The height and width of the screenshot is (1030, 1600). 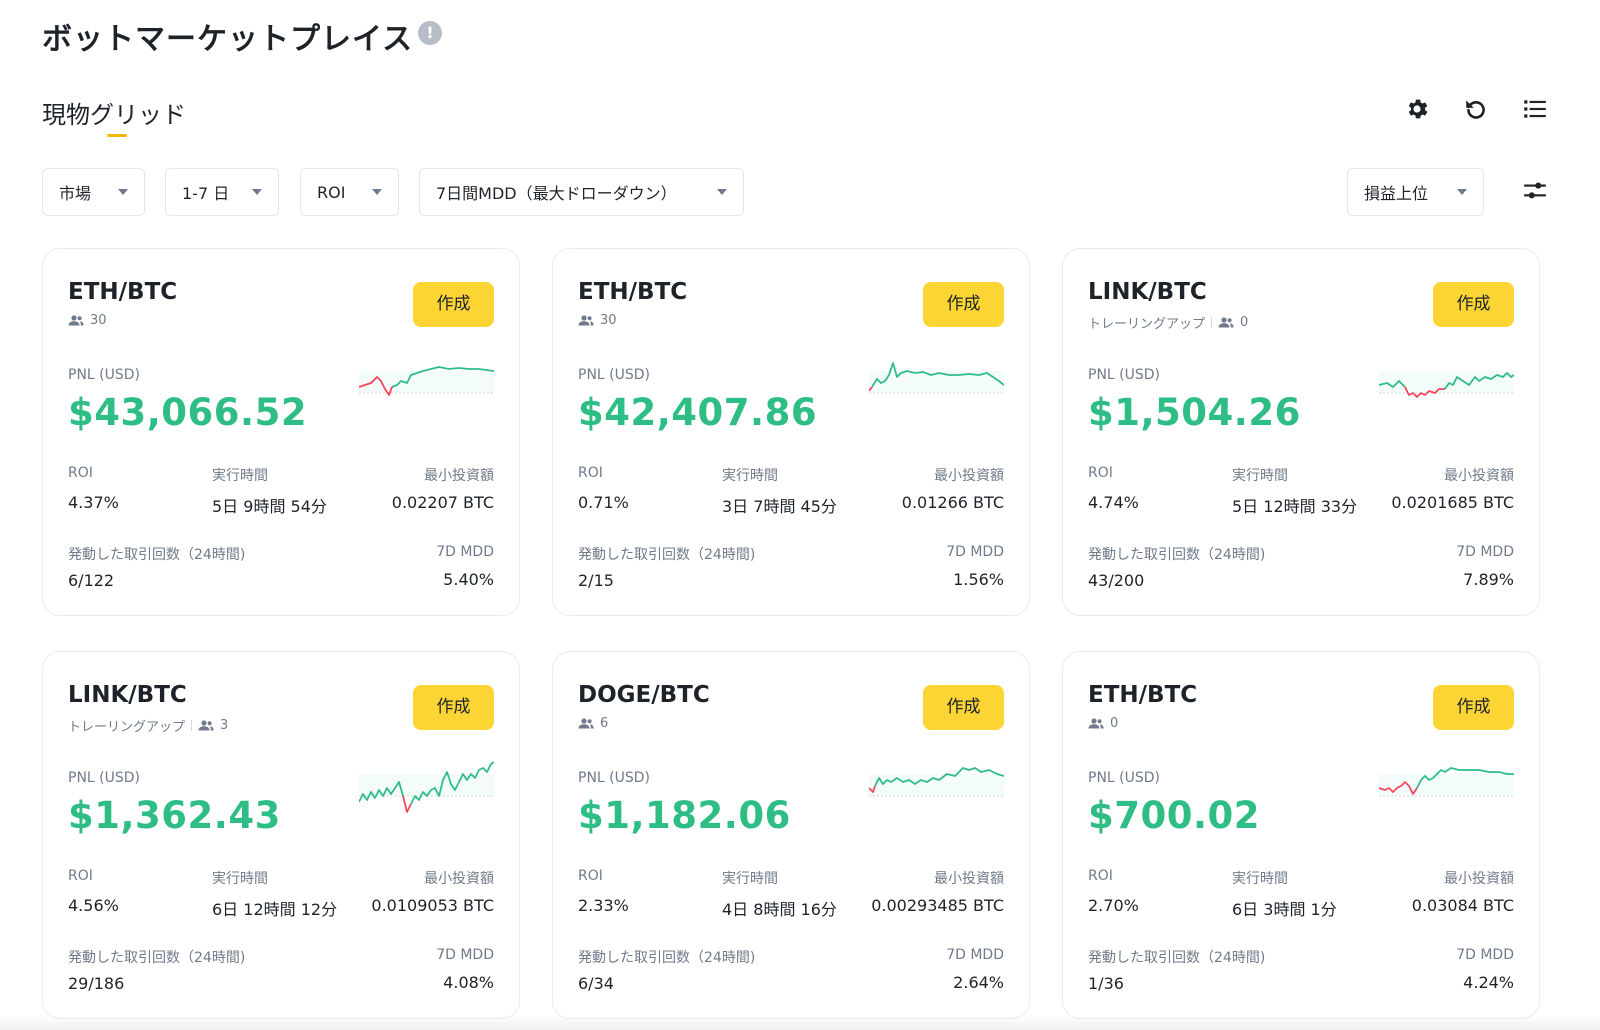 I want to click on runtime-value: 6日 3時間 1分, so click(x=1284, y=909).